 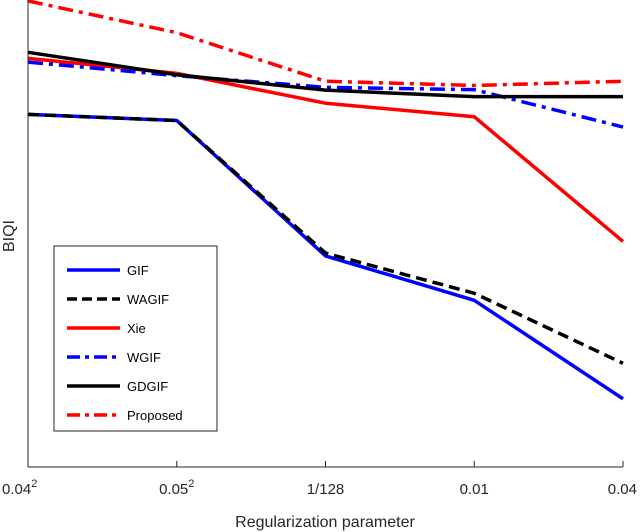 I want to click on legend-label-gdgif: GDGIF, so click(x=147, y=386).